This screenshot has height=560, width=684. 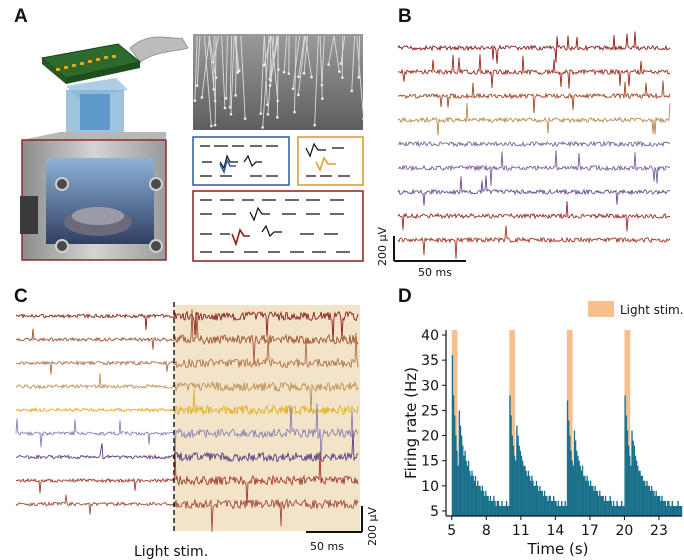 I want to click on x-tick-label: 14, so click(x=555, y=531).